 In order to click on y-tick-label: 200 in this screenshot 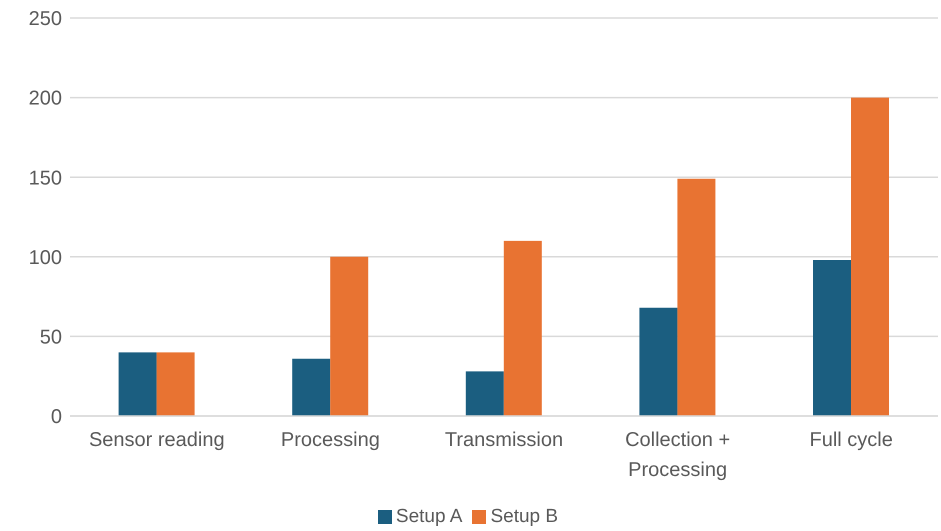, I will do `click(45, 99)`.